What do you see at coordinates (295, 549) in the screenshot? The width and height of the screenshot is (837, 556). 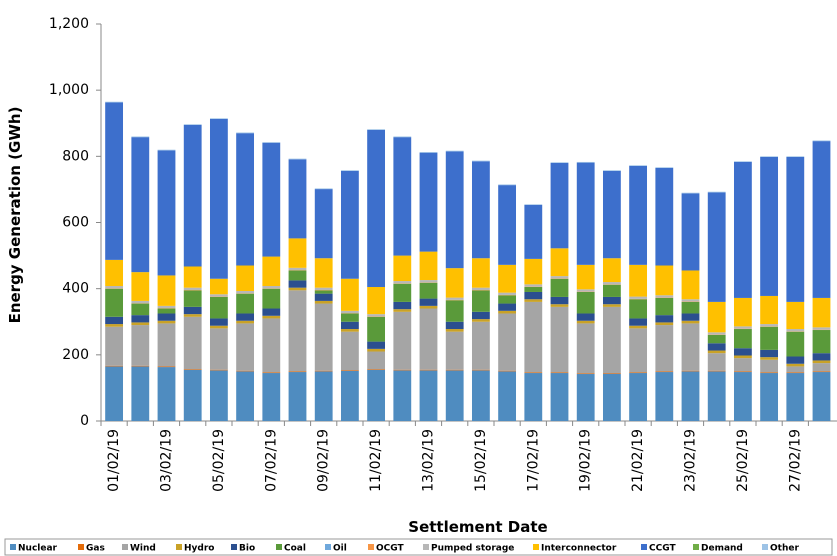 I see `legend-label: Coal` at bounding box center [295, 549].